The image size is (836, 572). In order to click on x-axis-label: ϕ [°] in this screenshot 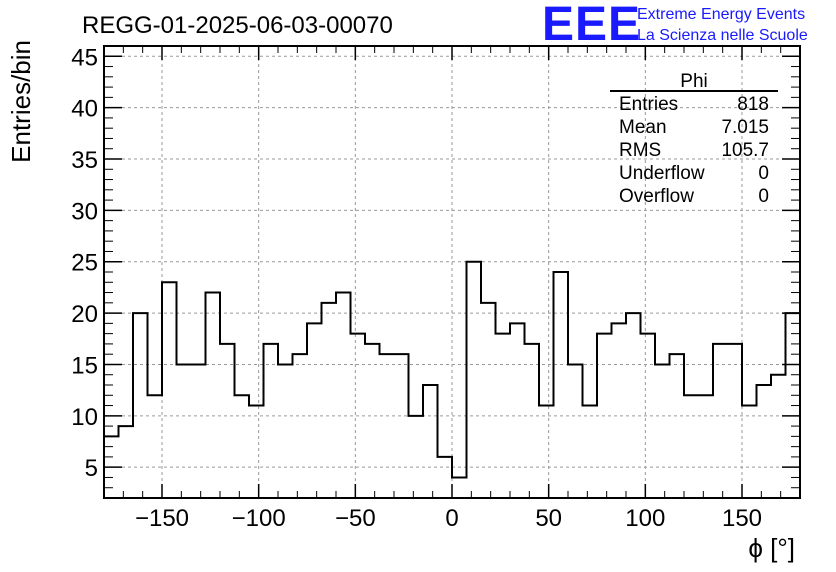, I will do `click(771, 548)`.